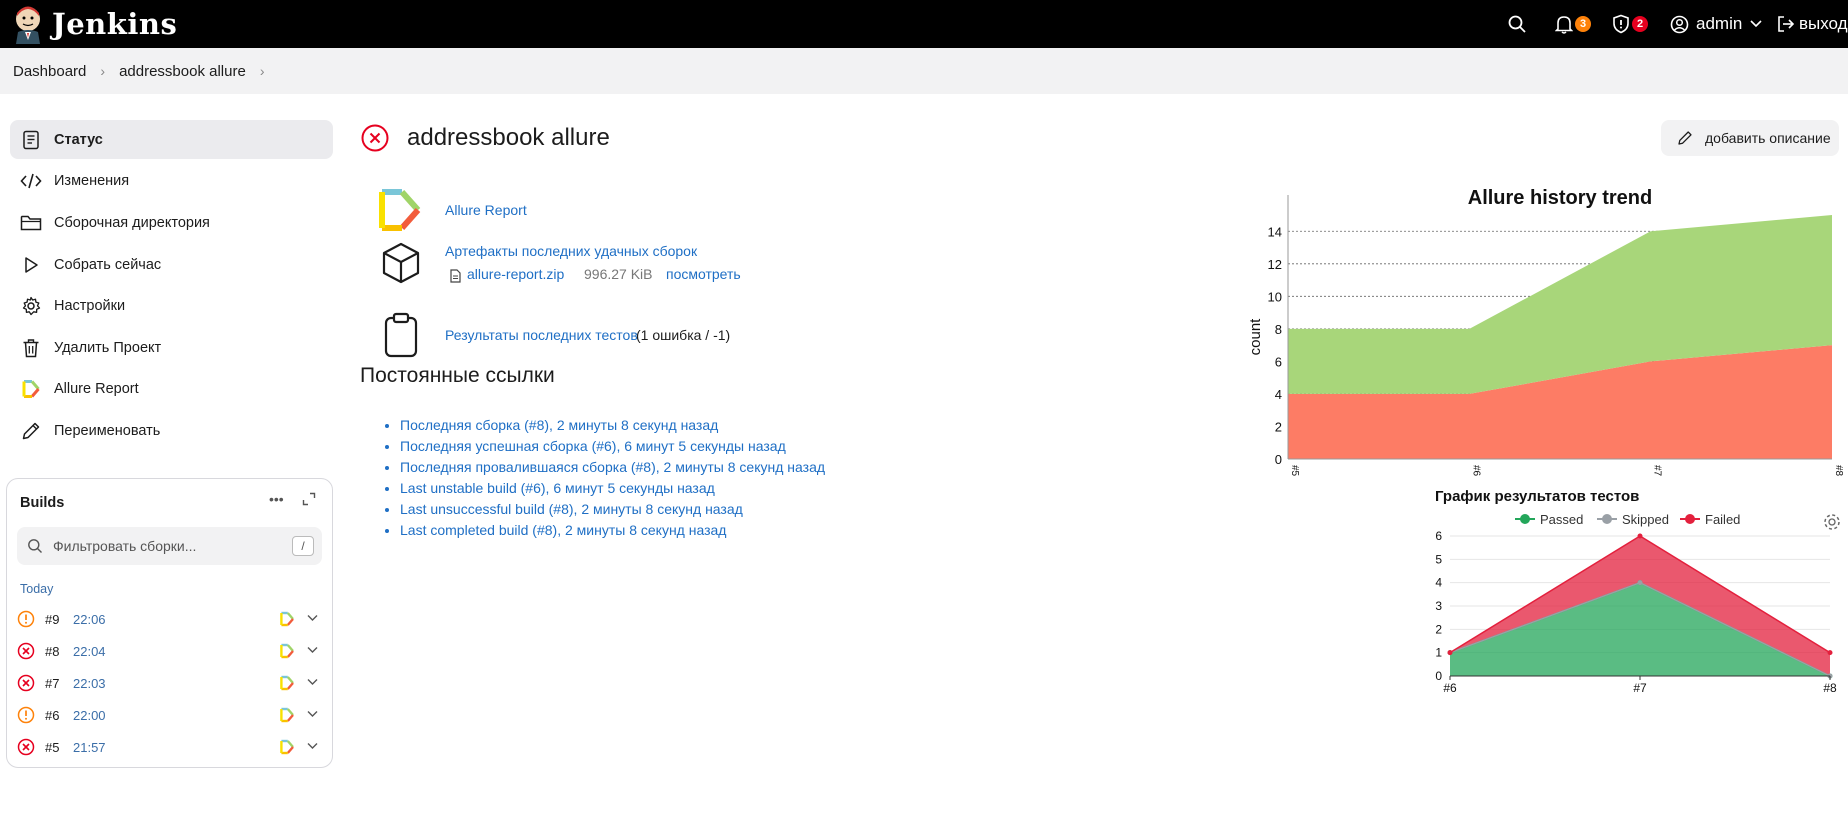 This screenshot has height=832, width=1848. Describe the element at coordinates (1561, 519) in the screenshot. I see `legend-label: Passed` at that location.